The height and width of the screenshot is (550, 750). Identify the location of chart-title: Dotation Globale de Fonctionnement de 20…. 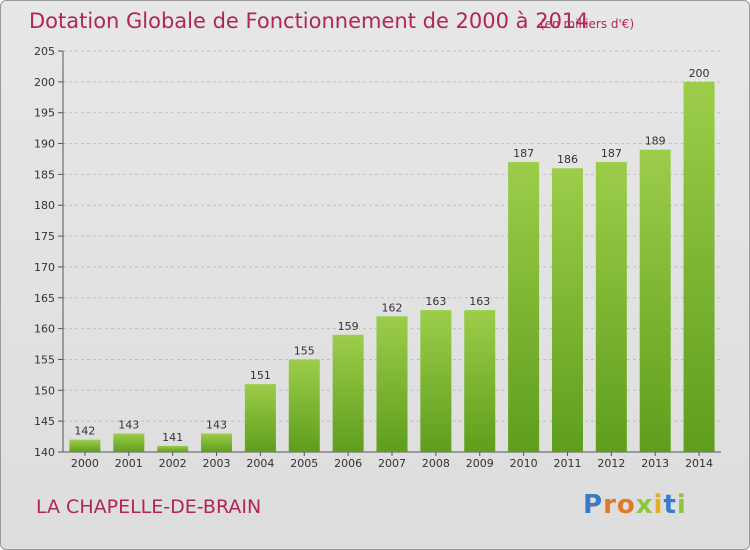
(309, 21).